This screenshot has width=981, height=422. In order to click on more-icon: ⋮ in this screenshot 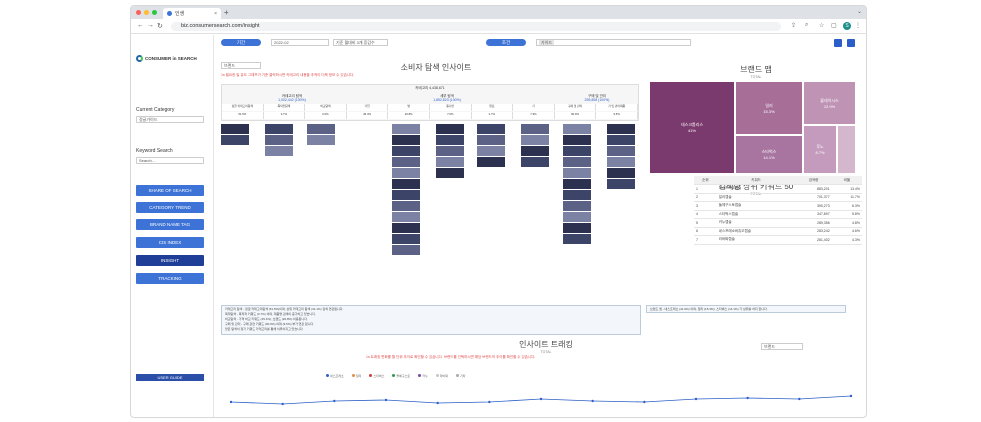, I will do `click(858, 26)`.